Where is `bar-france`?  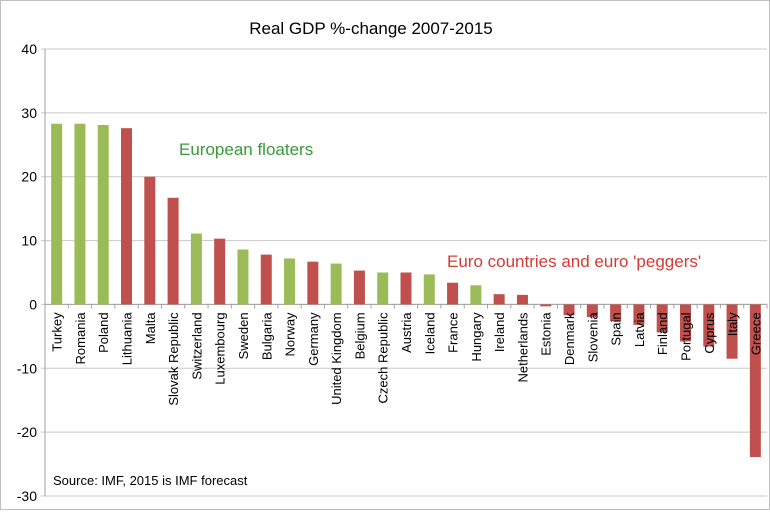 bar-france is located at coordinates (453, 293).